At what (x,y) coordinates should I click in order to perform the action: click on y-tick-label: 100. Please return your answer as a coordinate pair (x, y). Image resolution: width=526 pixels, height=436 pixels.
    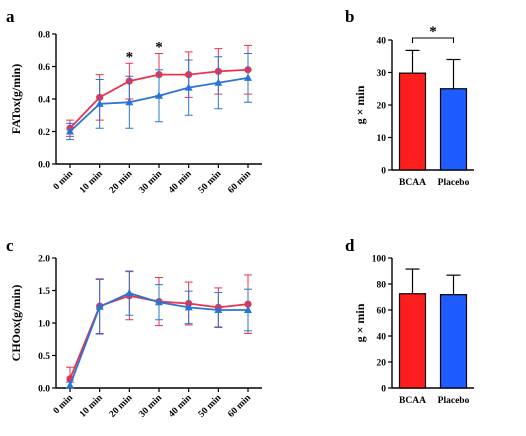
    Looking at the image, I should click on (379, 260).